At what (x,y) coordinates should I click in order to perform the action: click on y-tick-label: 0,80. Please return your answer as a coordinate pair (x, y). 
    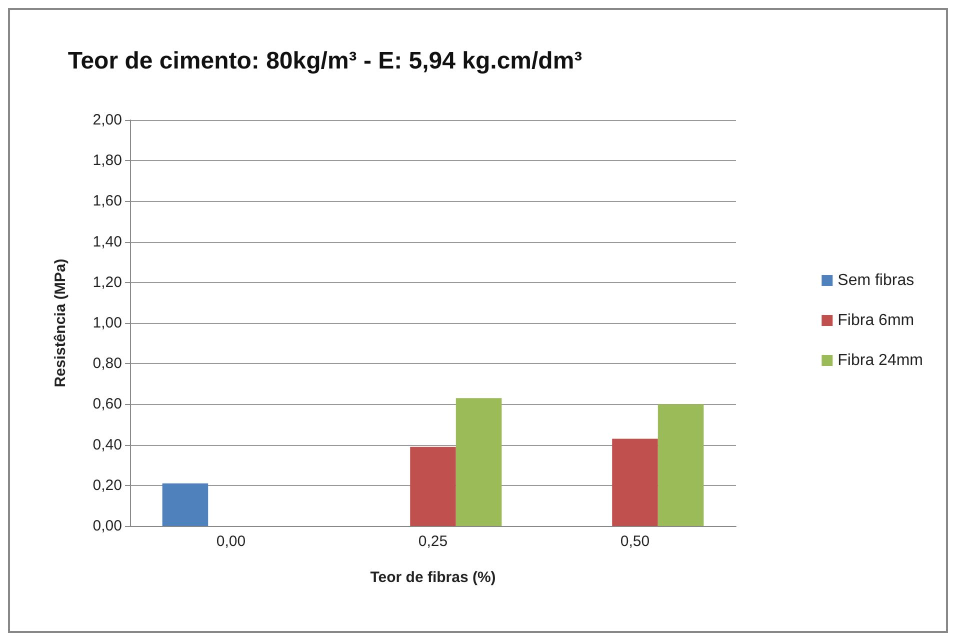
    Looking at the image, I should click on (107, 363).